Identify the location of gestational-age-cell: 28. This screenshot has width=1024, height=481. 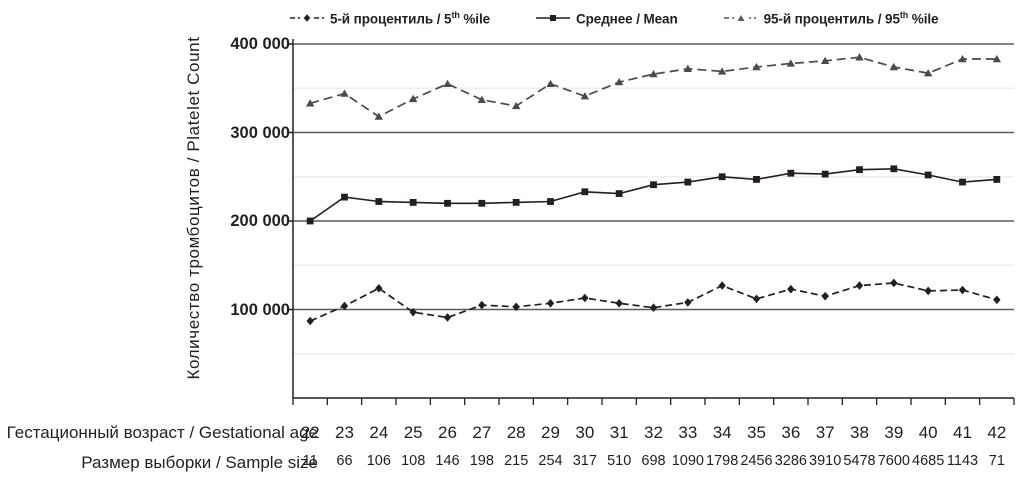
(516, 432).